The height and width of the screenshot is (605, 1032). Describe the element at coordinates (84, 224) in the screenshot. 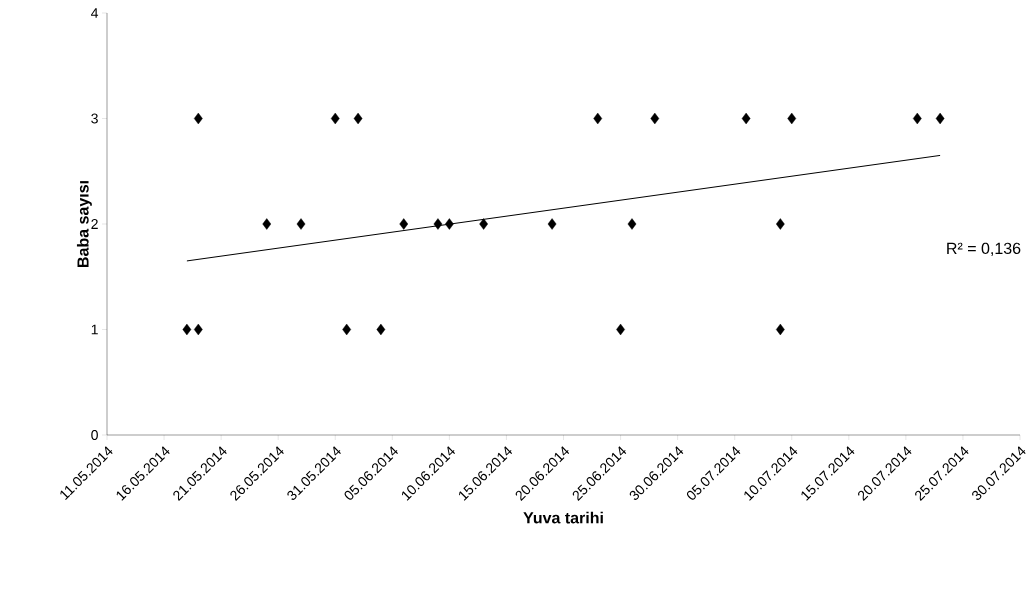

I see `y-axis-title: Baba sayısı` at that location.